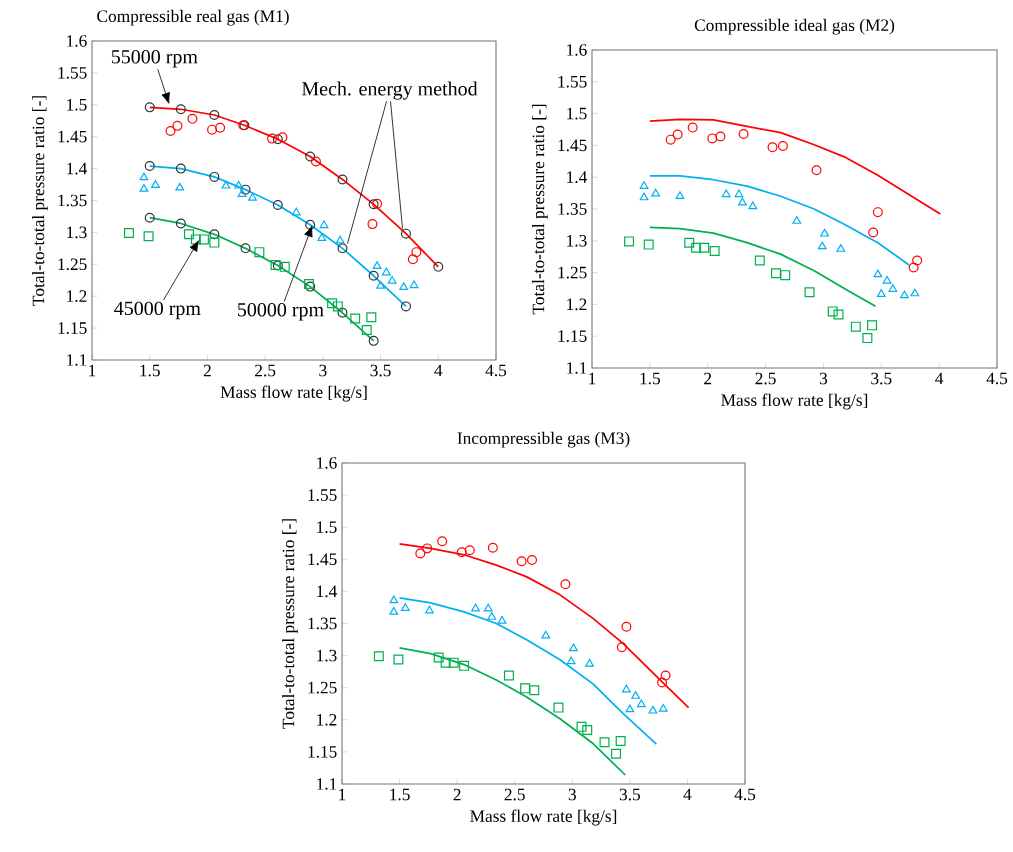 The width and height of the screenshot is (1013, 852). What do you see at coordinates (281, 311) in the screenshot?
I see `annotation: 50000 rpm` at bounding box center [281, 311].